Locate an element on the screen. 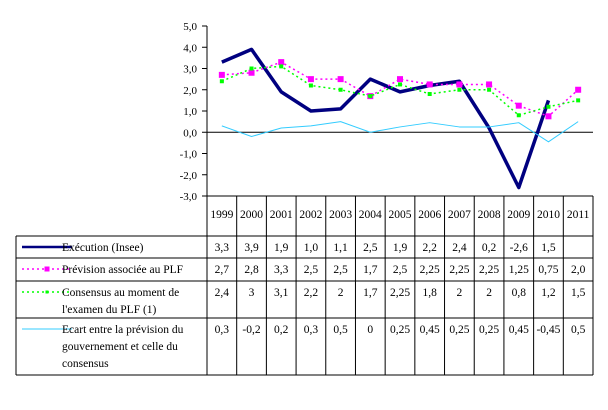 The image size is (608, 410). series-label: Prévision associée au PLF is located at coordinates (122, 270).